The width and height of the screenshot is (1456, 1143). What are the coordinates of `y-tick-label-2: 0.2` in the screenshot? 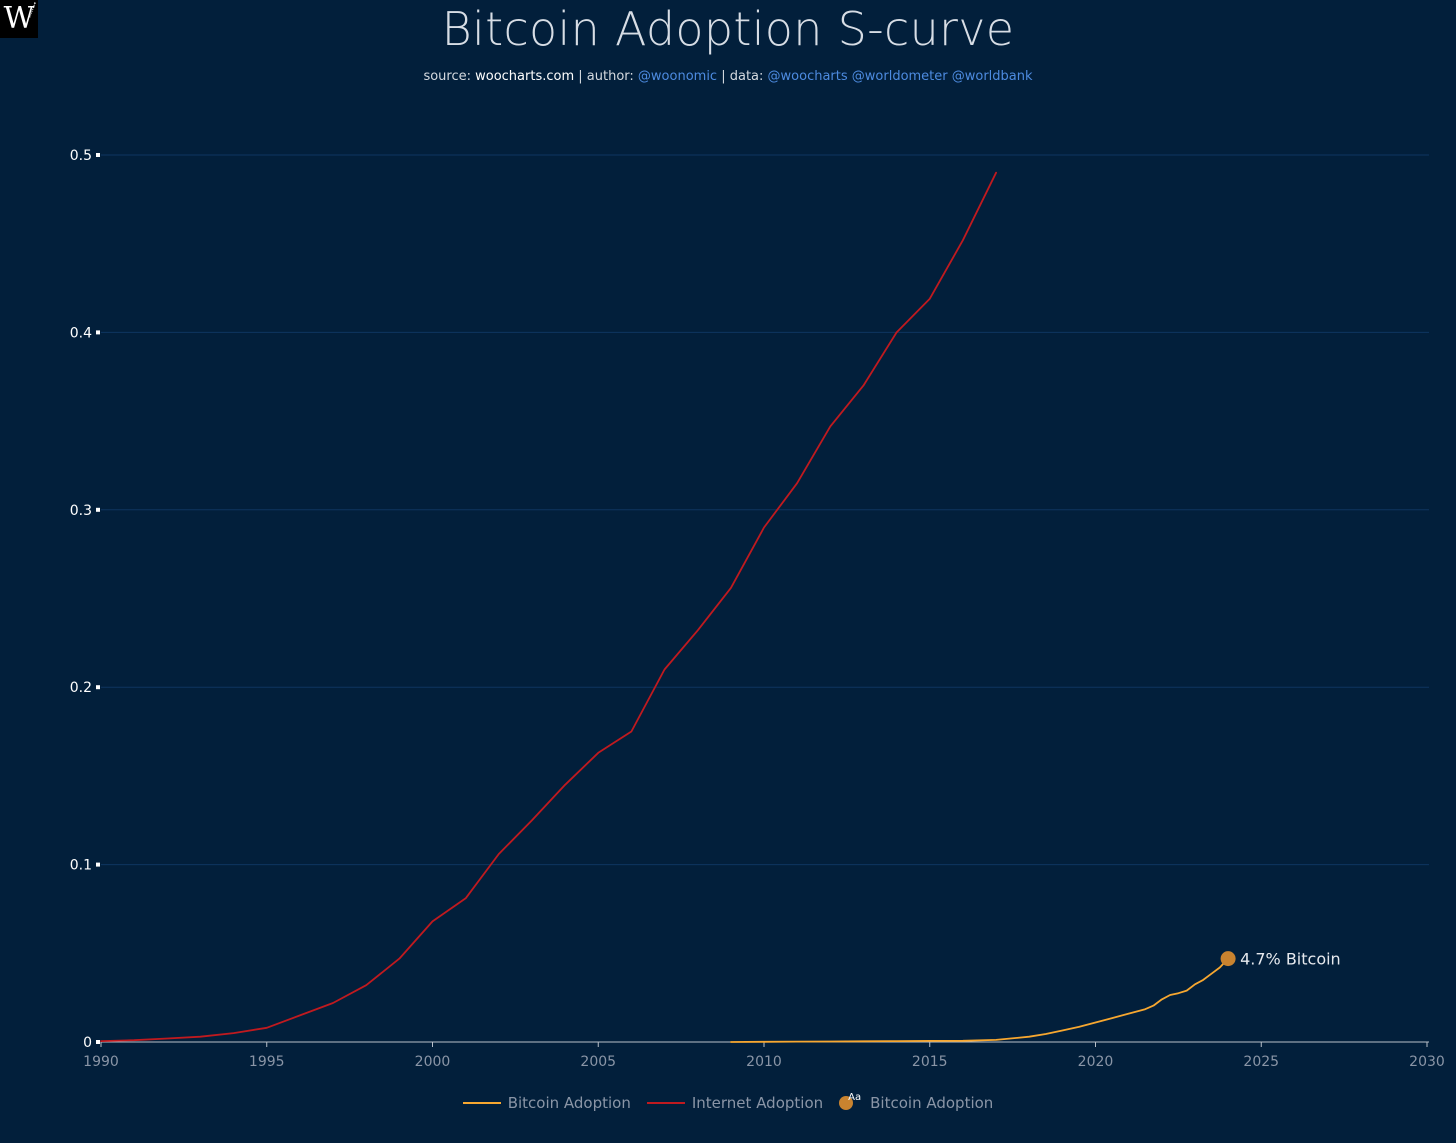 It's located at (81, 688).